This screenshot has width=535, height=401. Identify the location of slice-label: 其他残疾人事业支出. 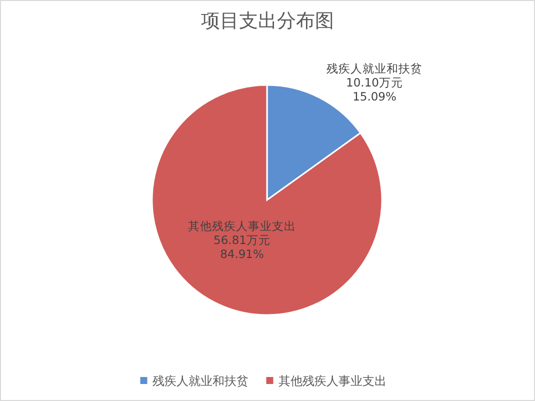
(242, 226).